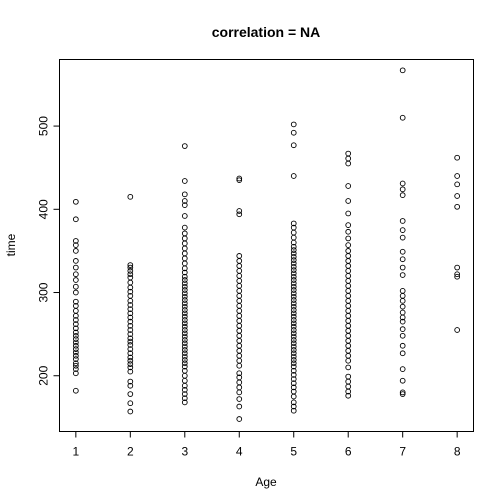 The image size is (504, 504). Describe the element at coordinates (44, 126) in the screenshot. I see `y-tick-label: 500` at that location.